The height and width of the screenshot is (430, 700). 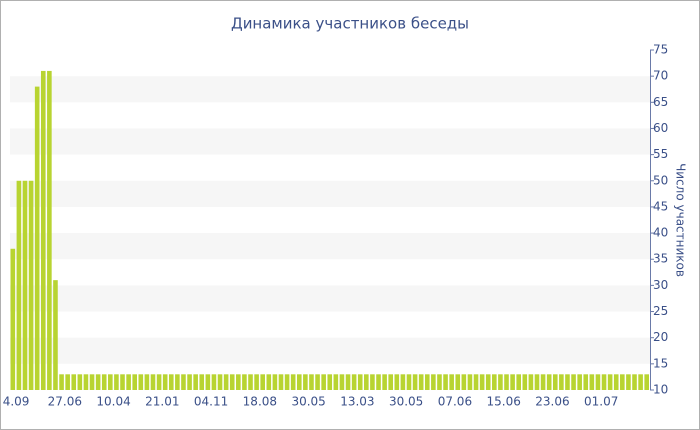 I want to click on x-tick-label: 21.01, so click(x=162, y=402).